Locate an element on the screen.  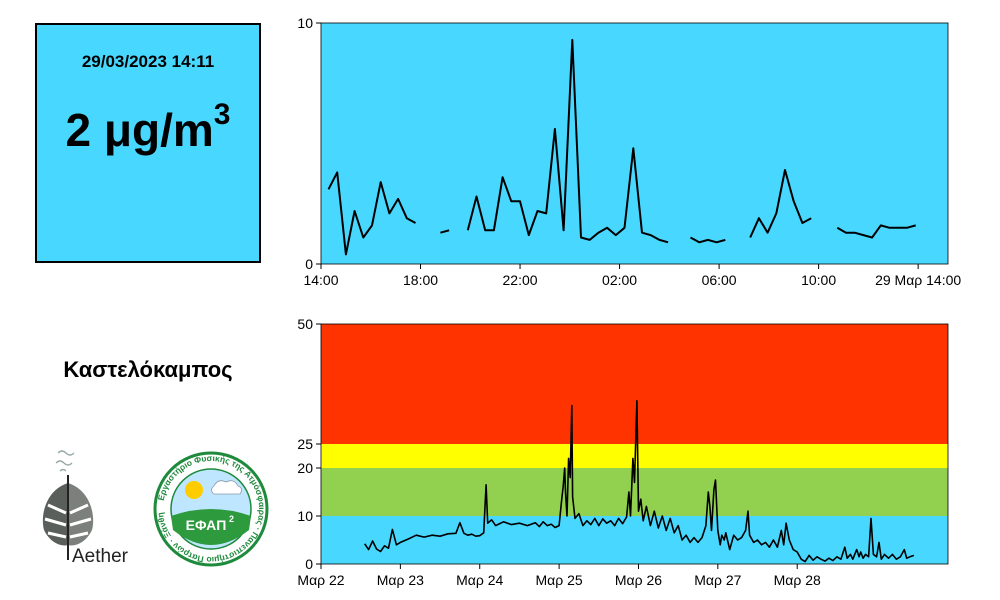
efap-logo-text: ΕΦΑΠ is located at coordinates (206, 525).